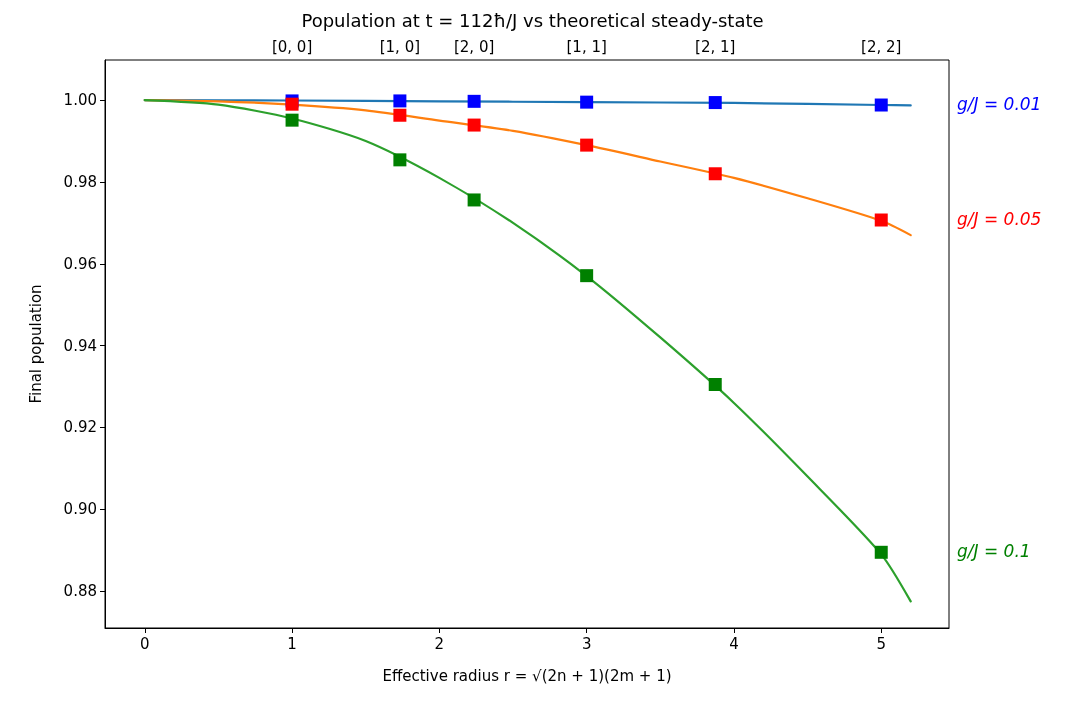  Describe the element at coordinates (80, 181) in the screenshot. I see `y-tick-label: 0.98` at that location.